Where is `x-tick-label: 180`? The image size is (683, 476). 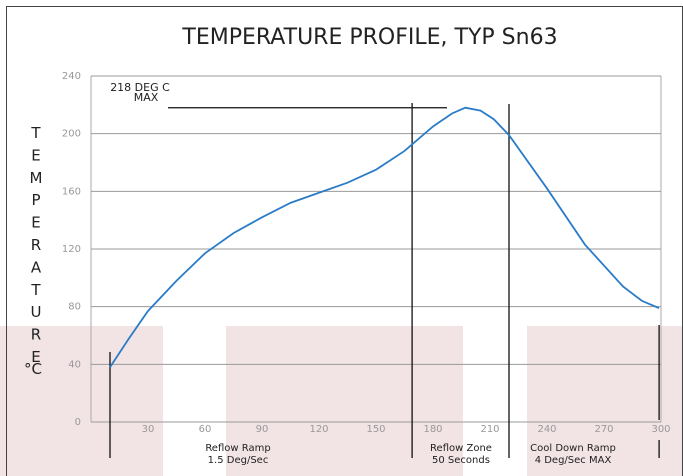 x-tick-label: 180 is located at coordinates (432, 429).